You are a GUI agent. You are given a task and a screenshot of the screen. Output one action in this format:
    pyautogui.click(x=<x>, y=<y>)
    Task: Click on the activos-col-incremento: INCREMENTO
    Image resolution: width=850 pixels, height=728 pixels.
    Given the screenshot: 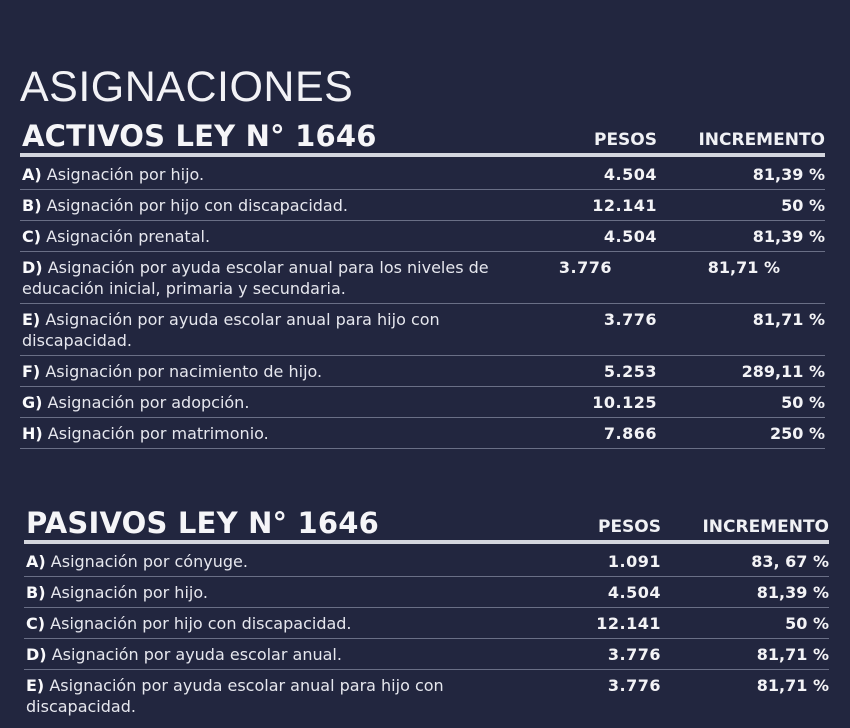 What is the action you would take?
    pyautogui.click(x=761, y=140)
    